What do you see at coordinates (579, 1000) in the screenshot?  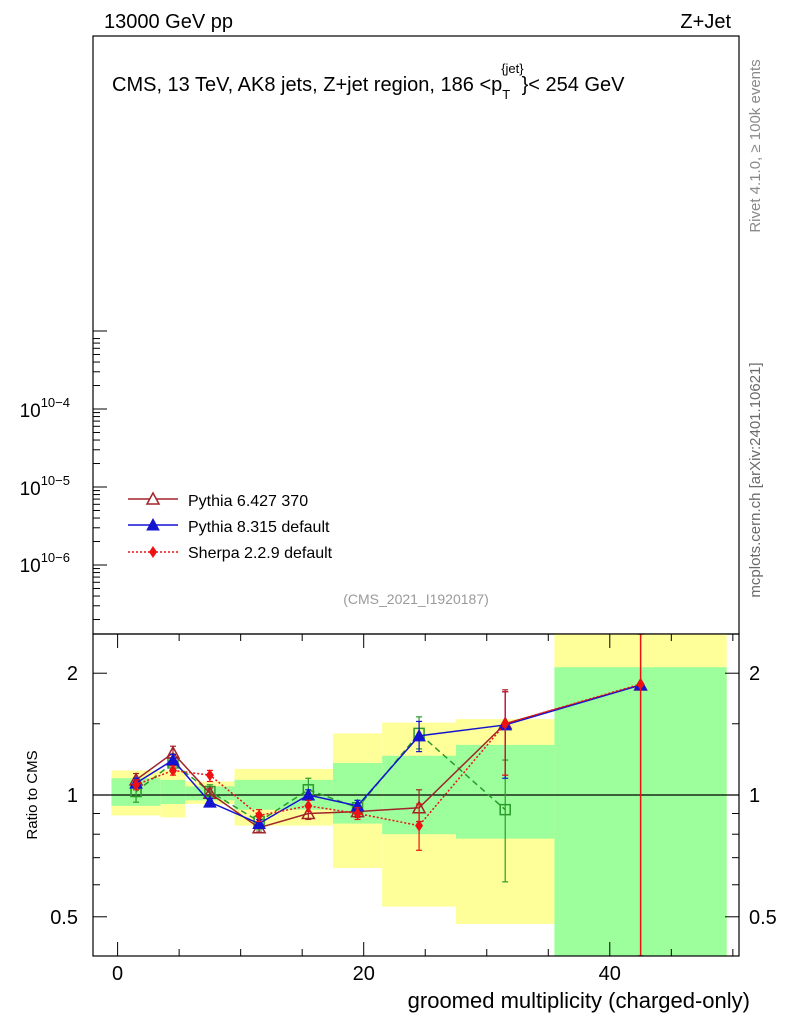 I see `x-axis-label: groomed multiplicity (charged-only)` at bounding box center [579, 1000].